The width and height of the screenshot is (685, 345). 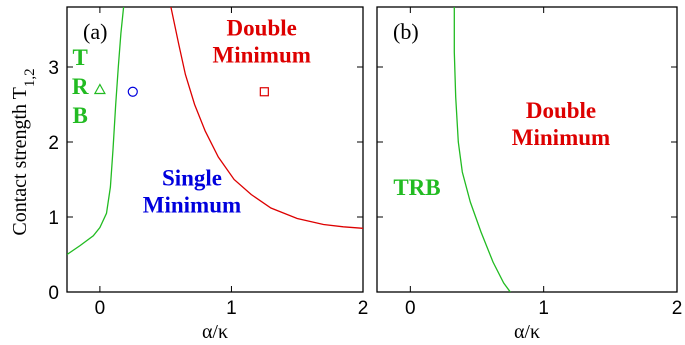 I want to click on triangle-marker, so click(x=99, y=89).